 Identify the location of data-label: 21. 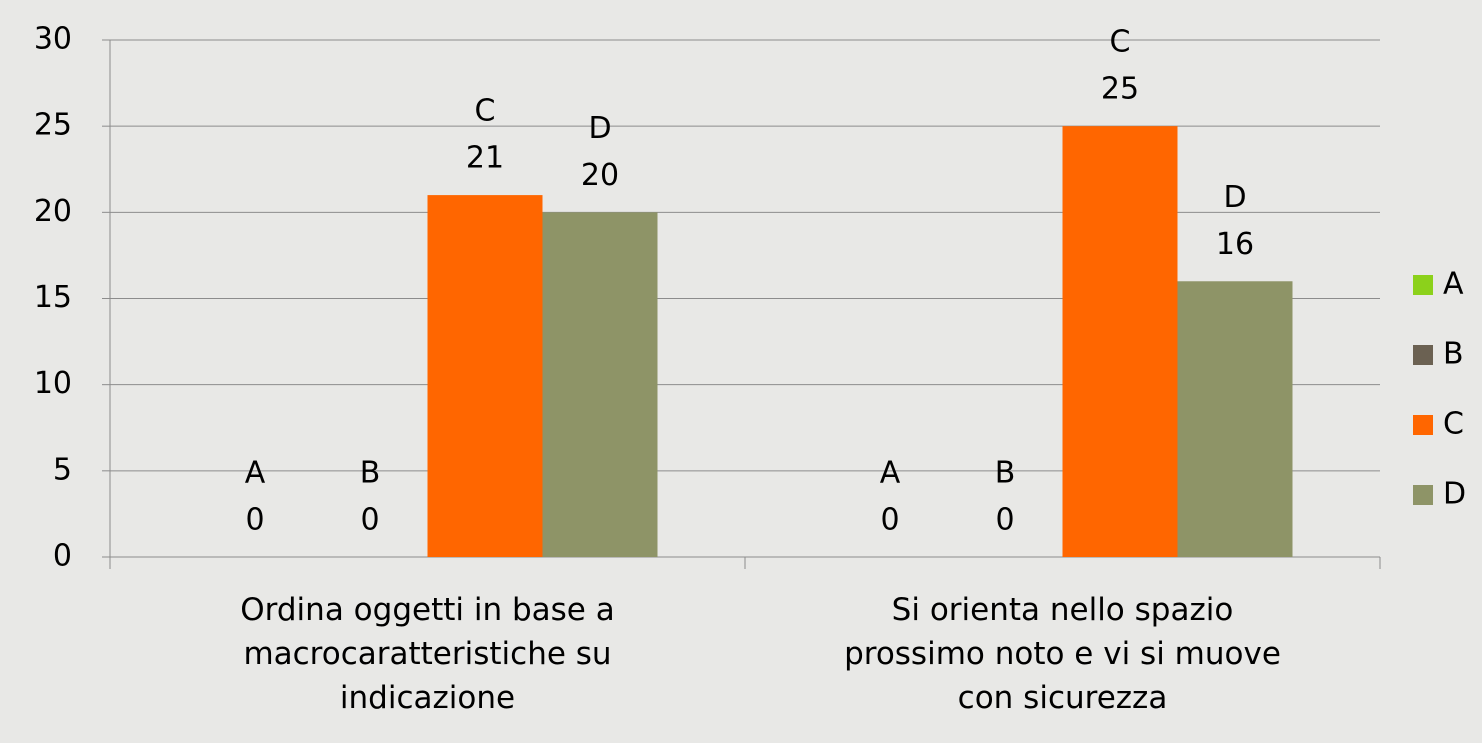
(485, 158).